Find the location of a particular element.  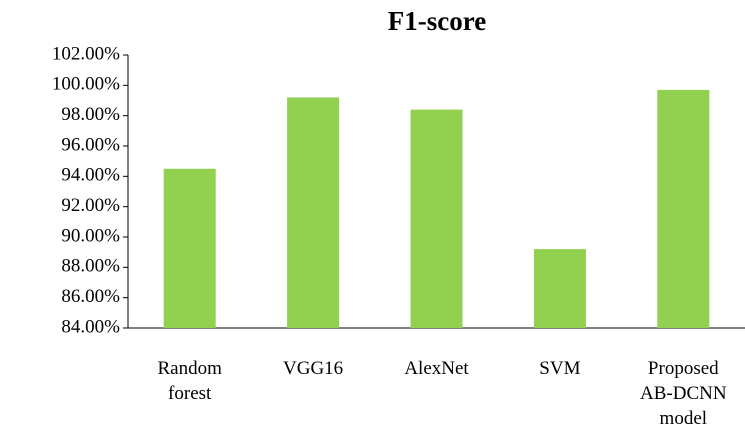

x-tick-label: Proposed AB-DCNN model is located at coordinates (683, 393).